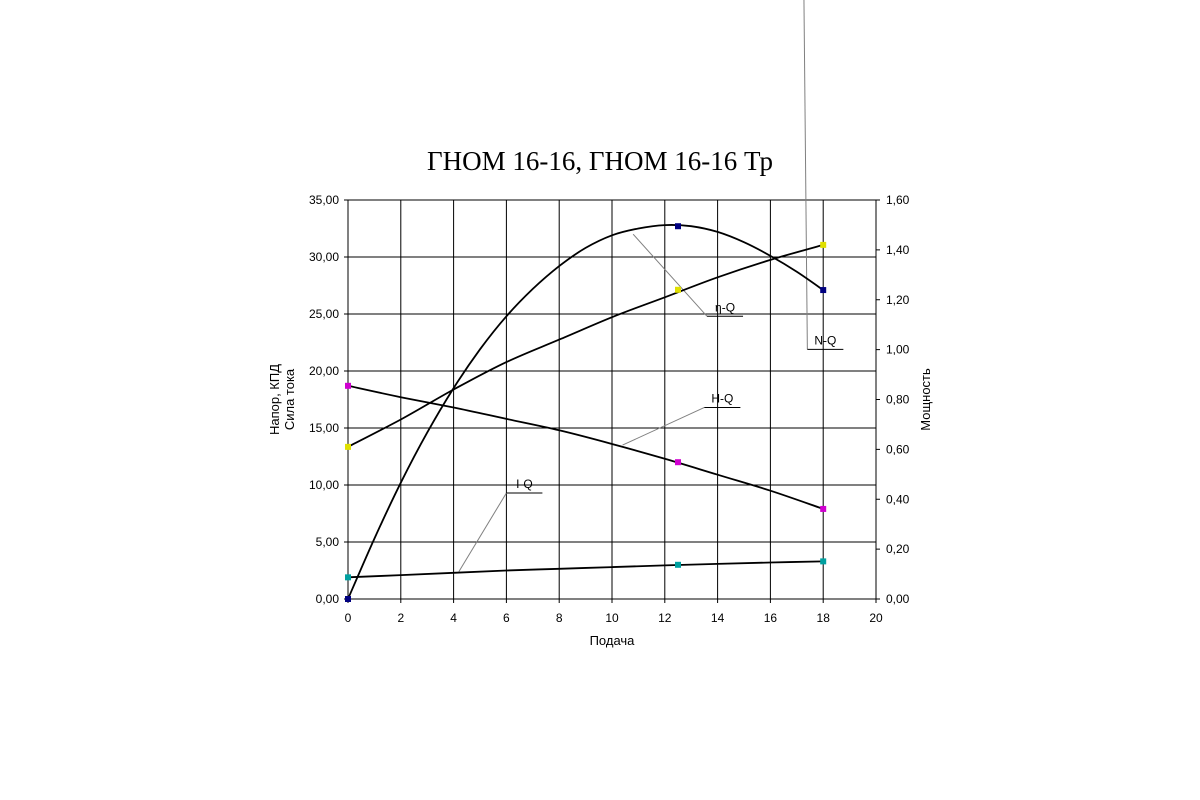  I want to click on series-line-h-q, so click(585, 447).